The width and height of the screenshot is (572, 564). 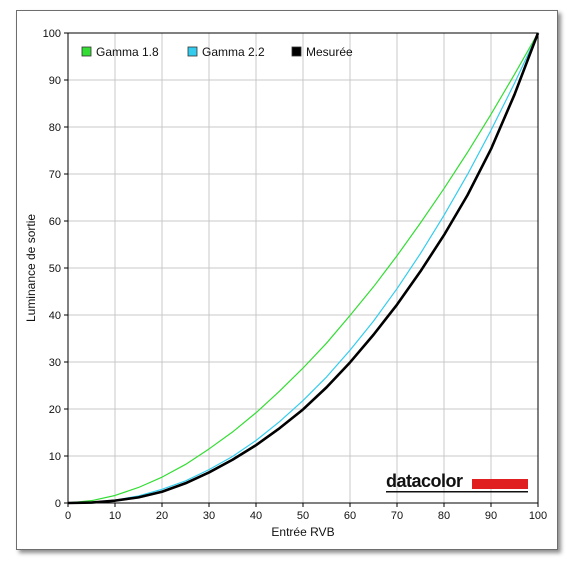 What do you see at coordinates (55, 363) in the screenshot?
I see `y-tick-label: 30` at bounding box center [55, 363].